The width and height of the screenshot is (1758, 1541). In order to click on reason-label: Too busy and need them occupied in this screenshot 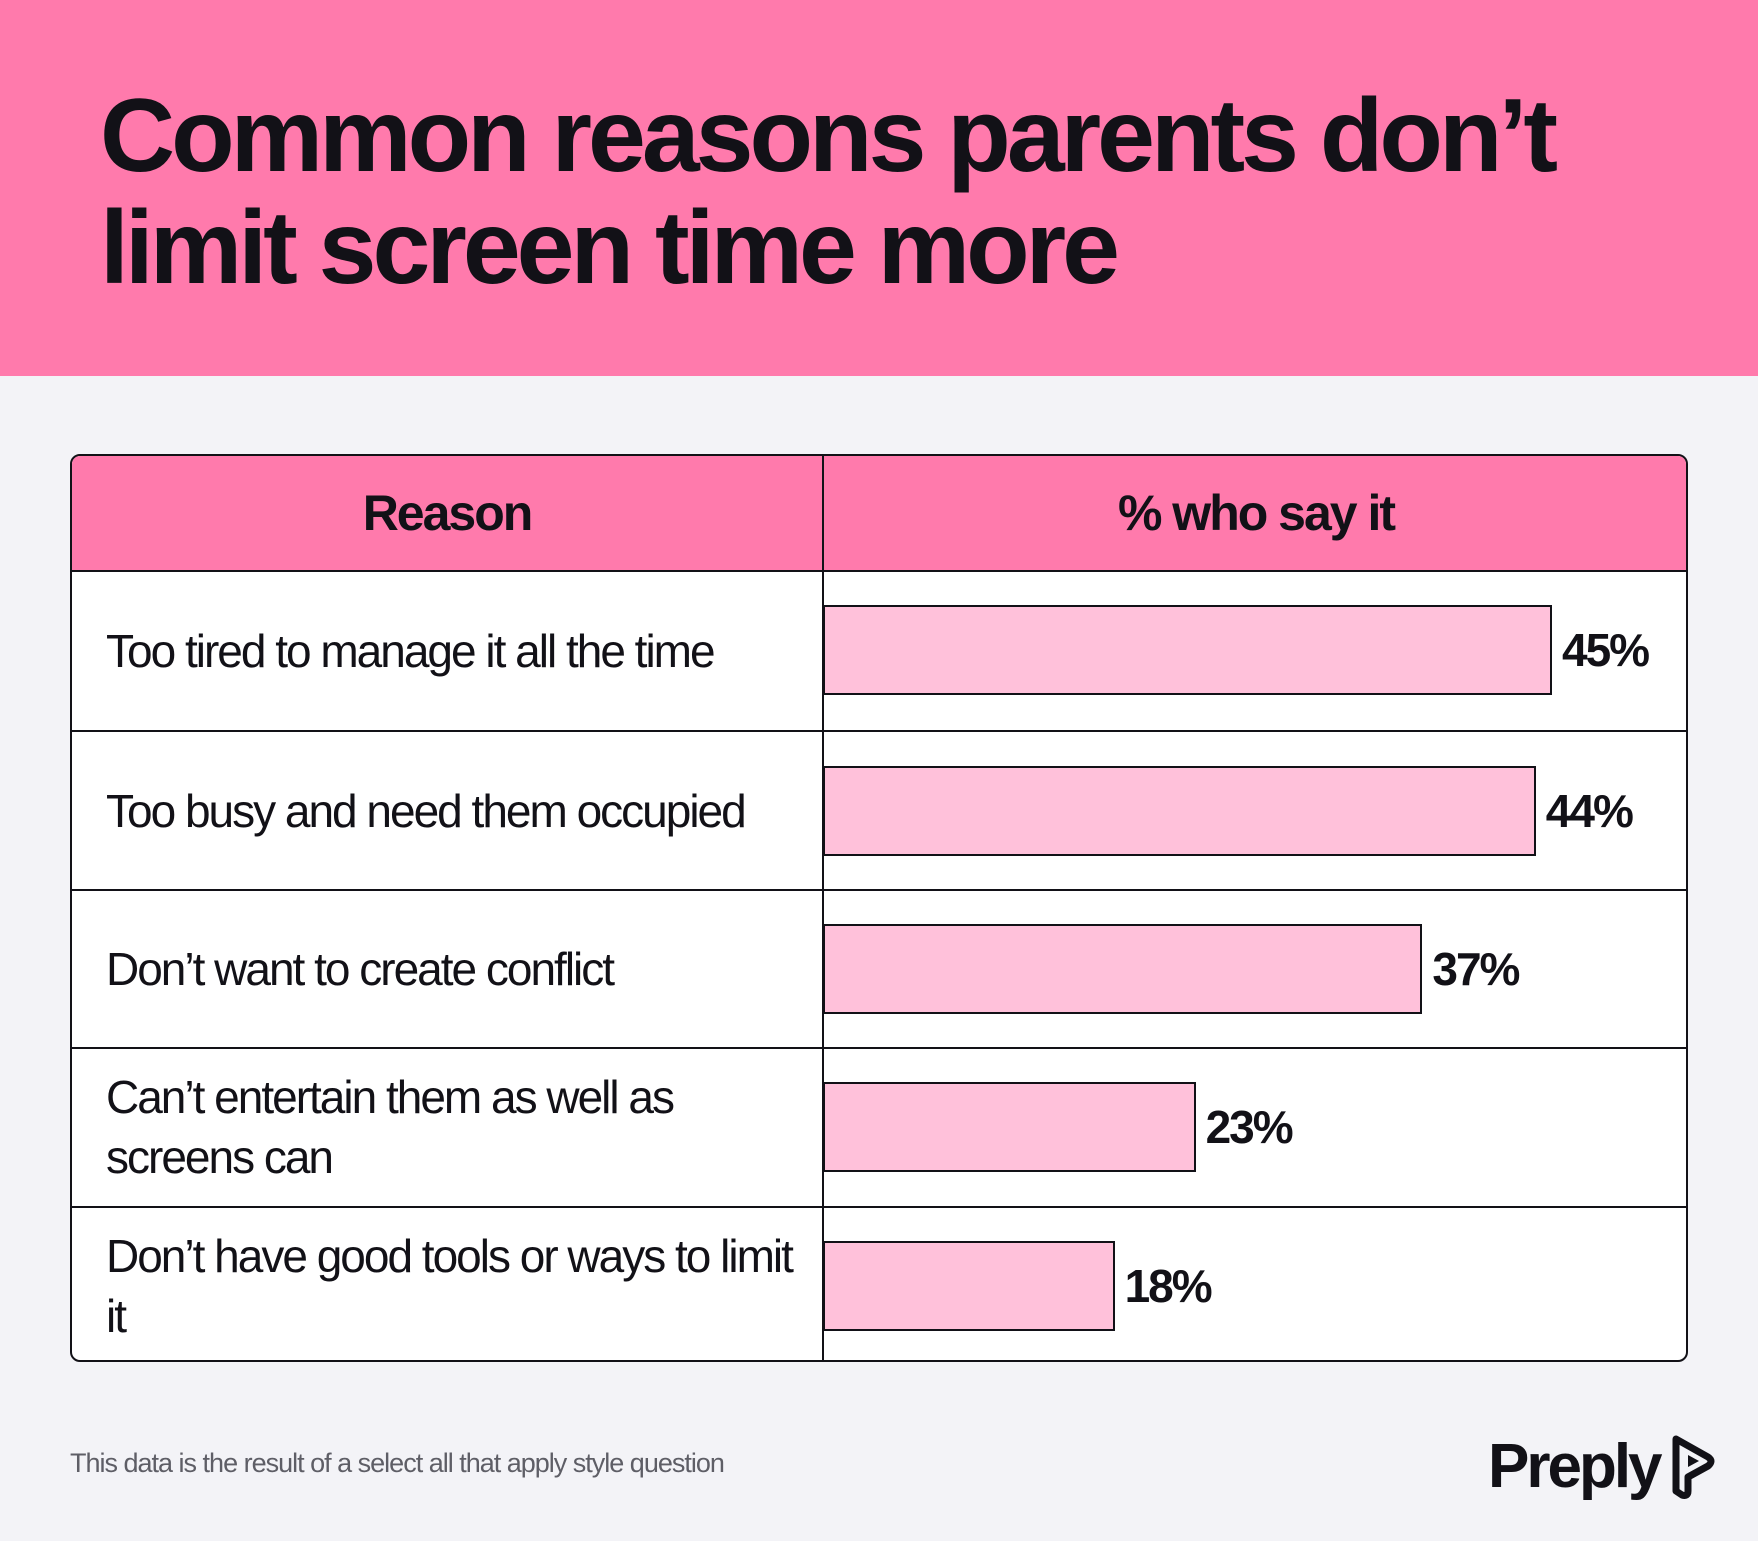, I will do `click(426, 810)`.